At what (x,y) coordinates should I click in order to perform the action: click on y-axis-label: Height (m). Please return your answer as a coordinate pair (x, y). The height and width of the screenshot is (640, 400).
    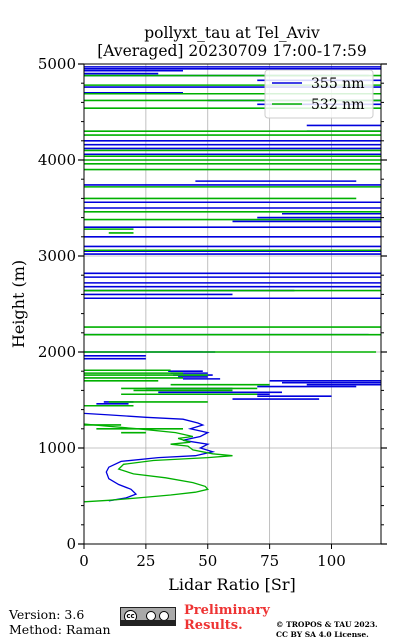
    Looking at the image, I should click on (18, 304).